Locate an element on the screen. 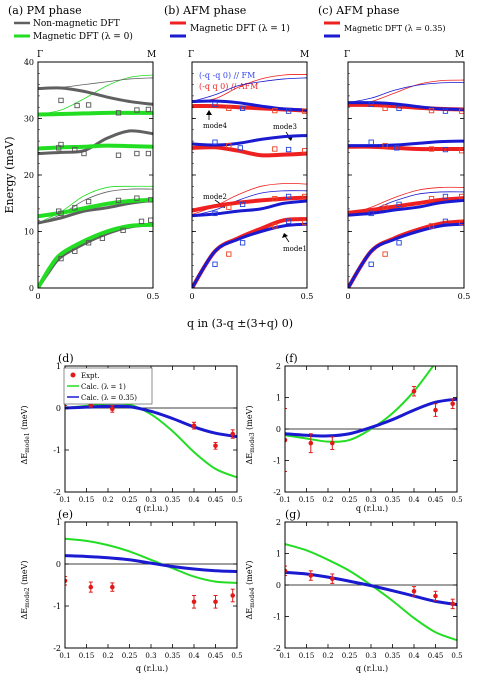  panel-b-m: M is located at coordinates (304, 55).